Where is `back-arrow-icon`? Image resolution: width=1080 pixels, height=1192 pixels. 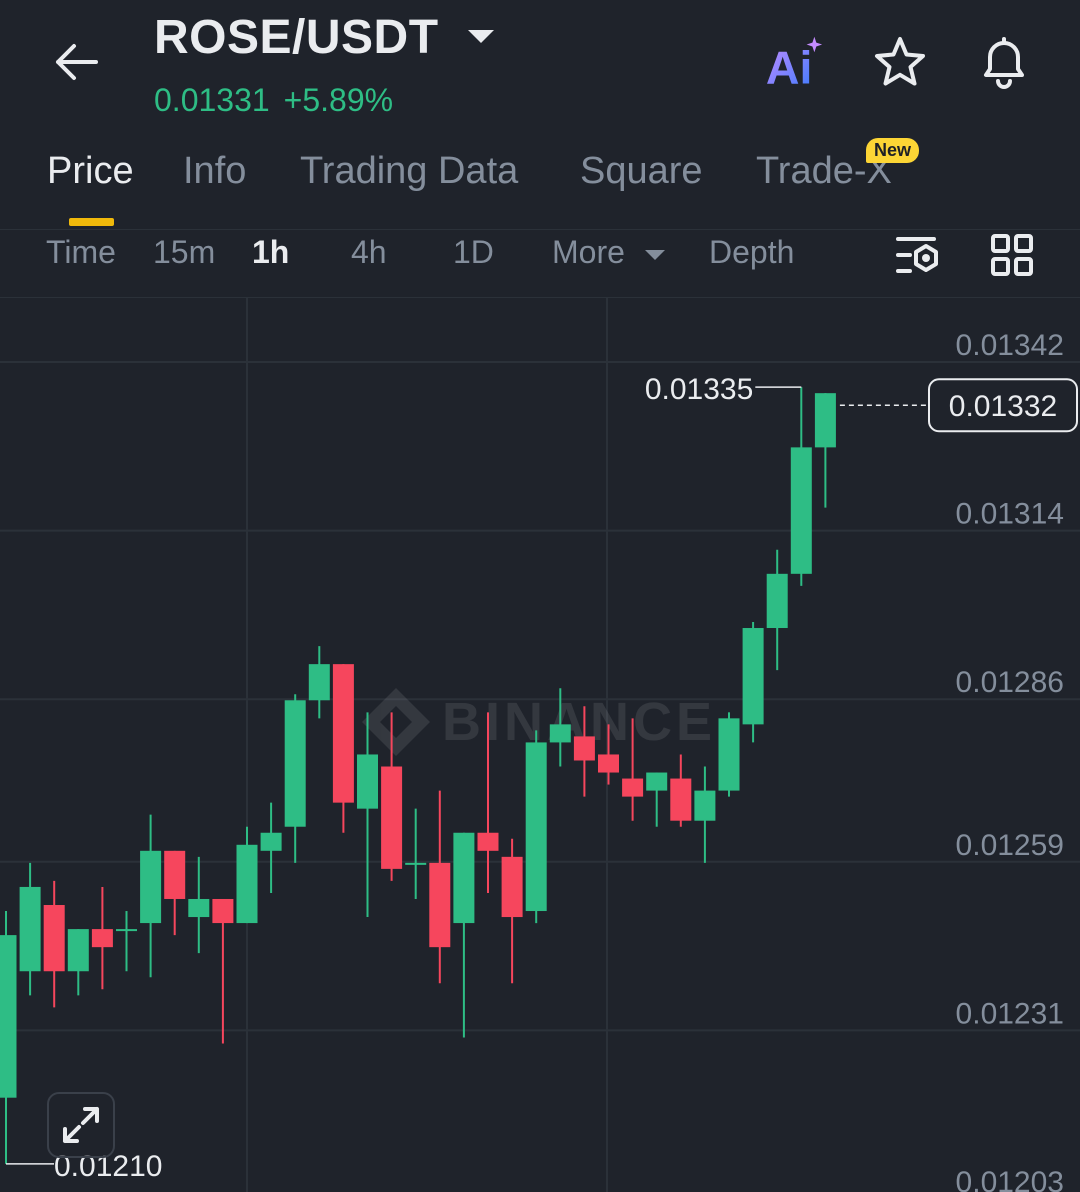
back-arrow-icon is located at coordinates (76, 62).